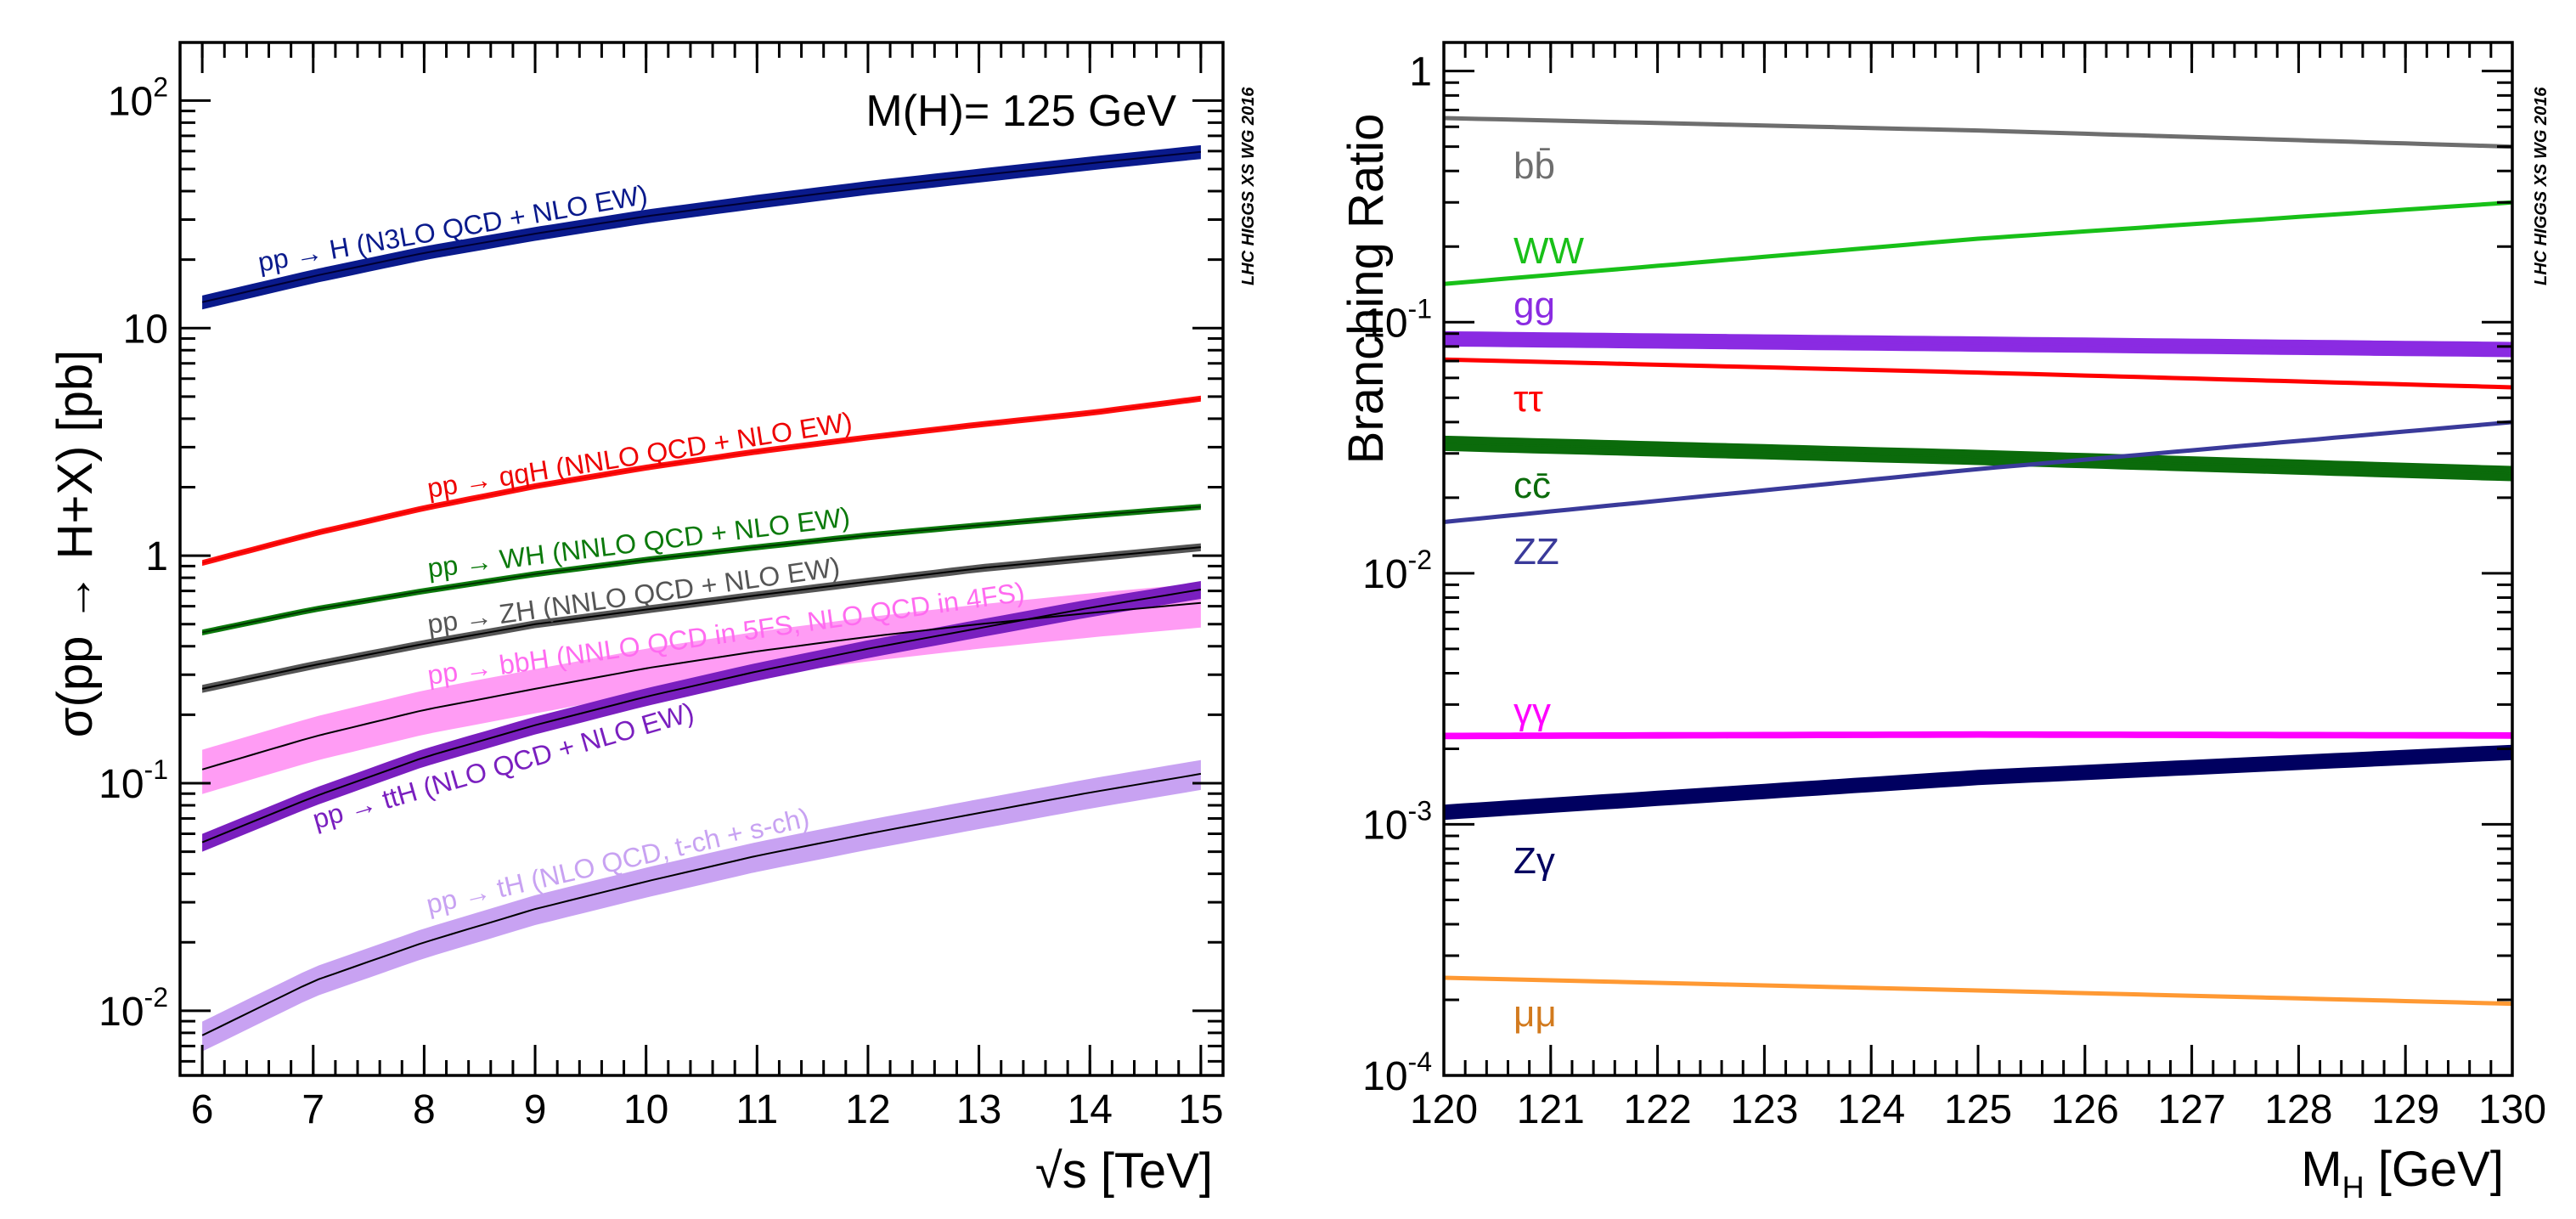 This screenshot has height=1219, width=2576. Describe the element at coordinates (2434, 1169) in the screenshot. I see `x-axis-title-unit: [GeV]` at that location.